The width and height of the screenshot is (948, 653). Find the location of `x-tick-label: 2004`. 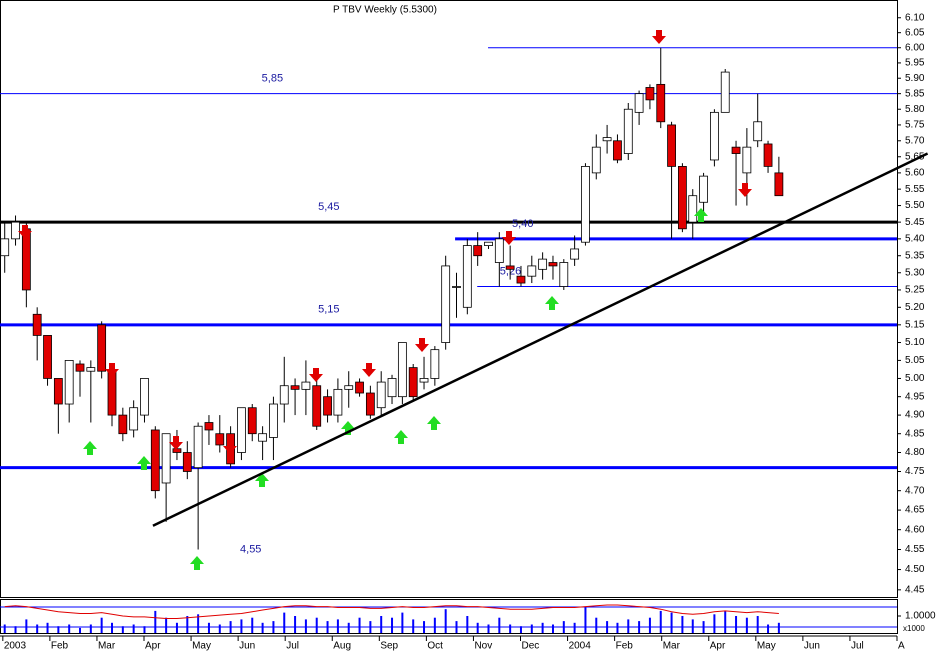

x-tick-label: 2004 is located at coordinates (580, 646).